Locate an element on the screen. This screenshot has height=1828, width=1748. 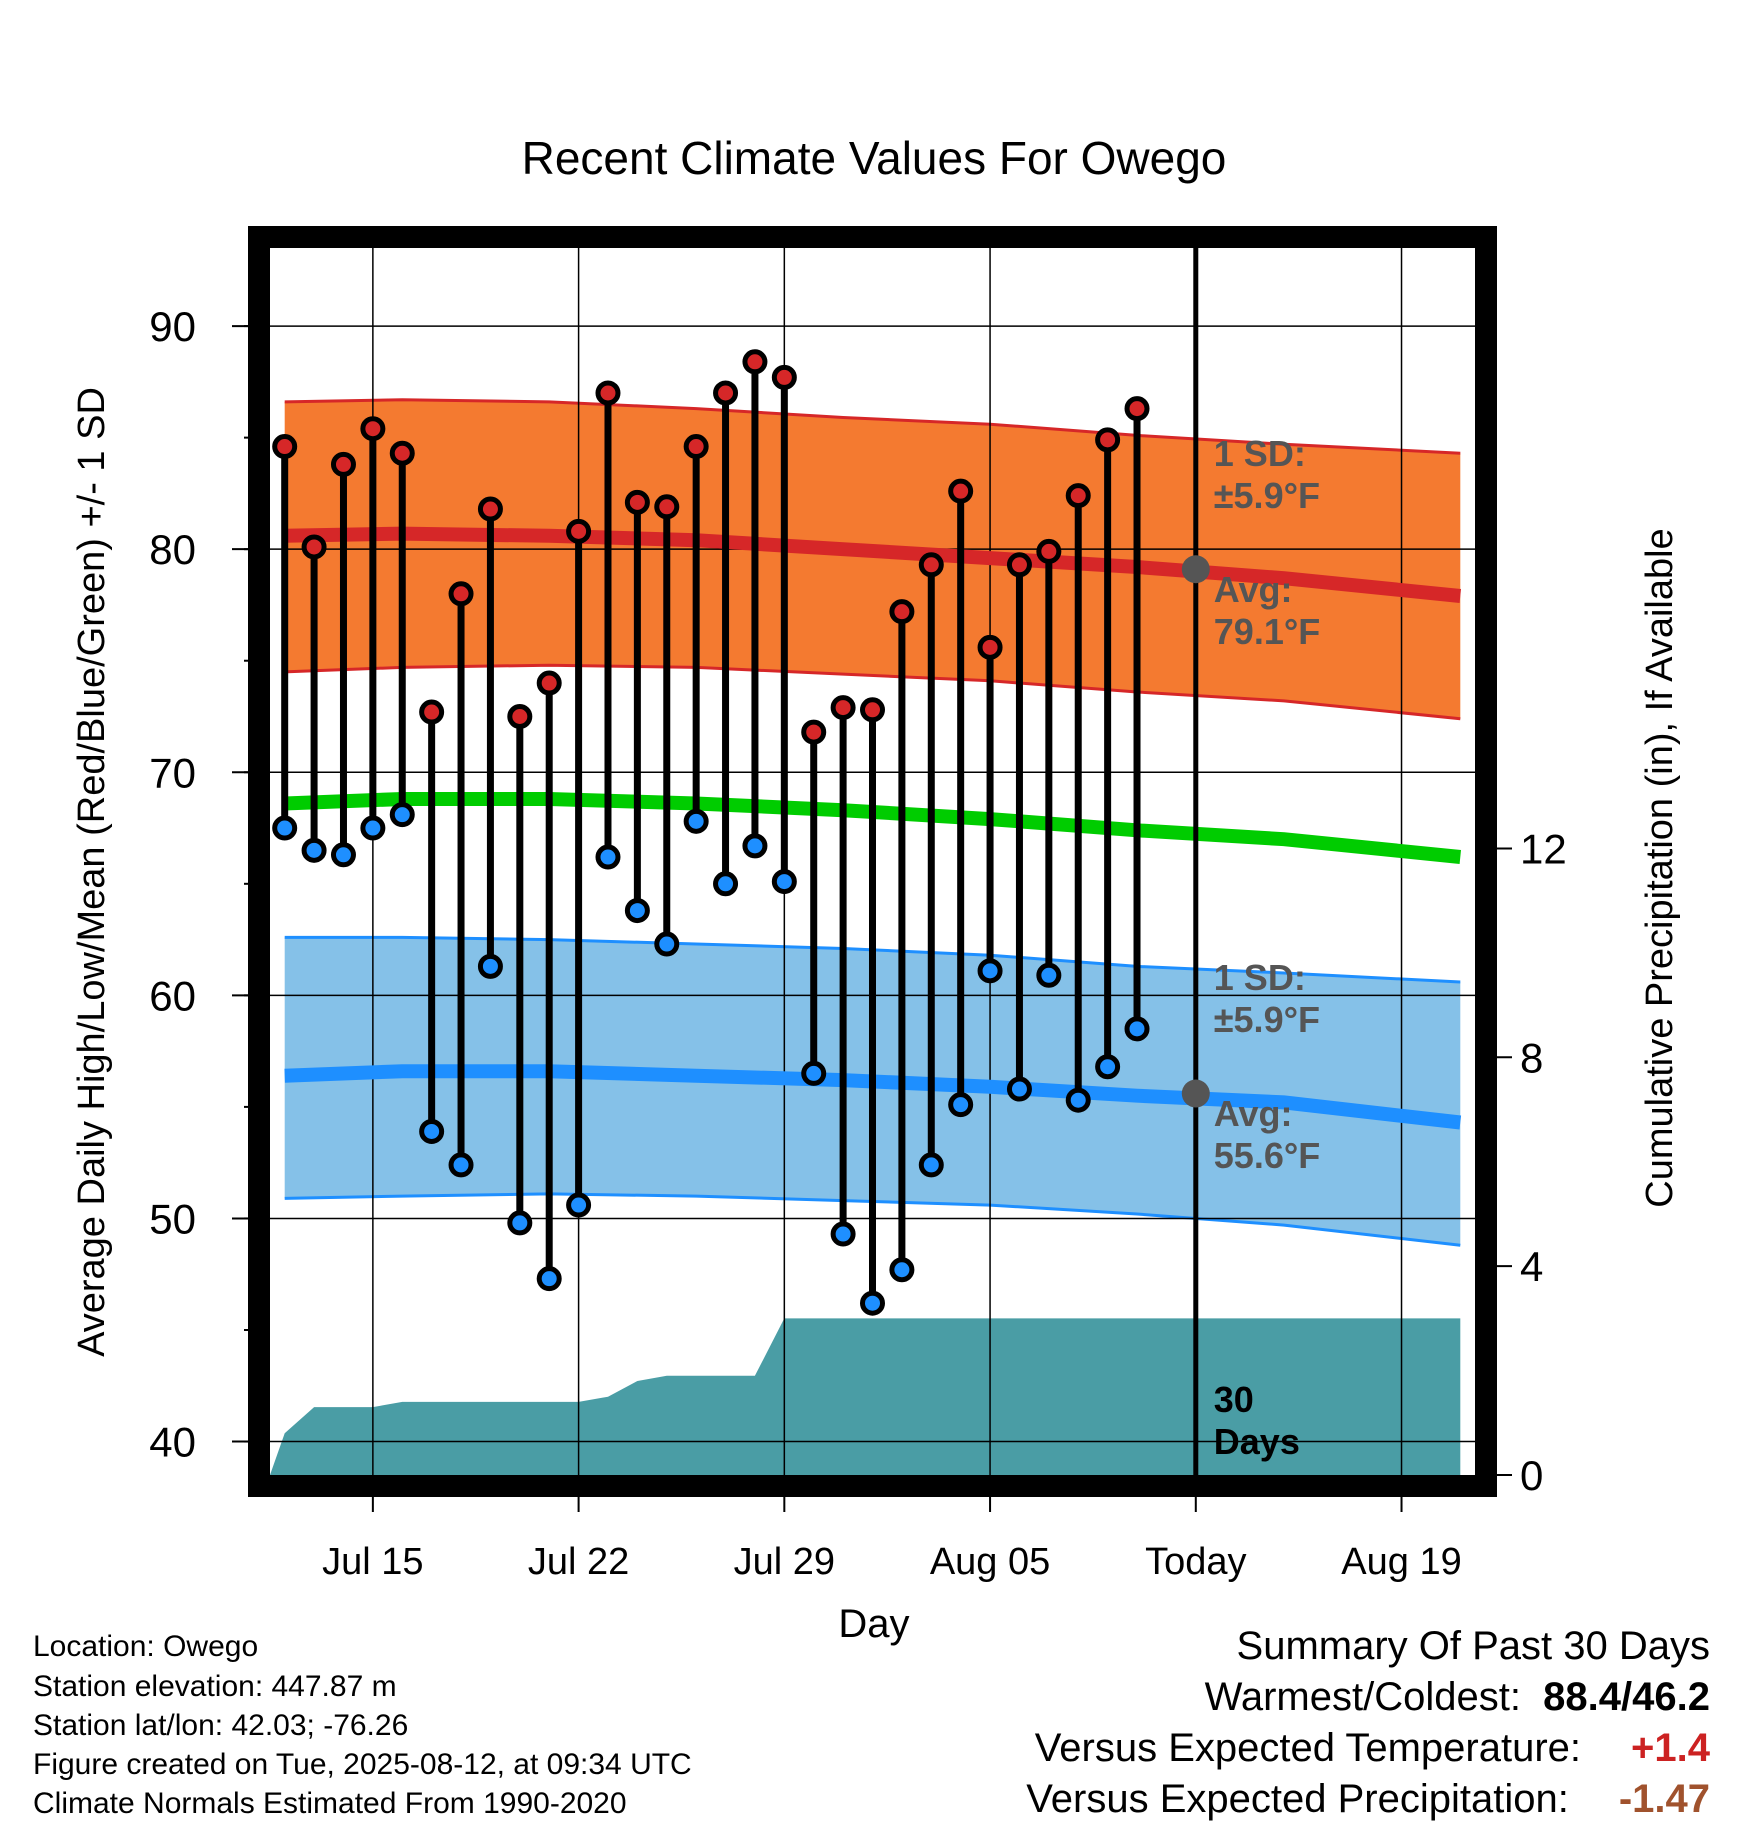
summary-temperature: Versus Expected Temperature: +1.4 is located at coordinates (1372, 1748).